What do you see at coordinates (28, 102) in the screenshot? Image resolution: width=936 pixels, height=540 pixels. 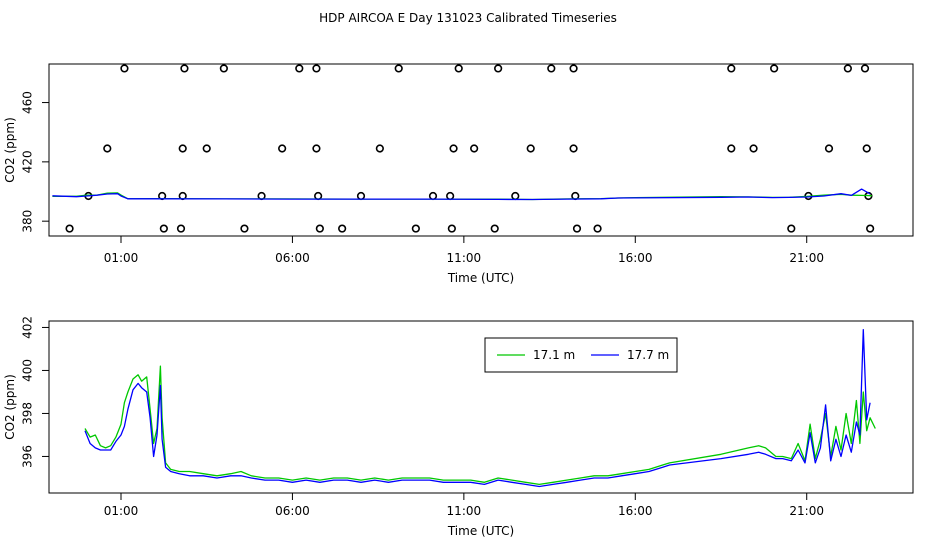 I see `y-tick-label: 460` at bounding box center [28, 102].